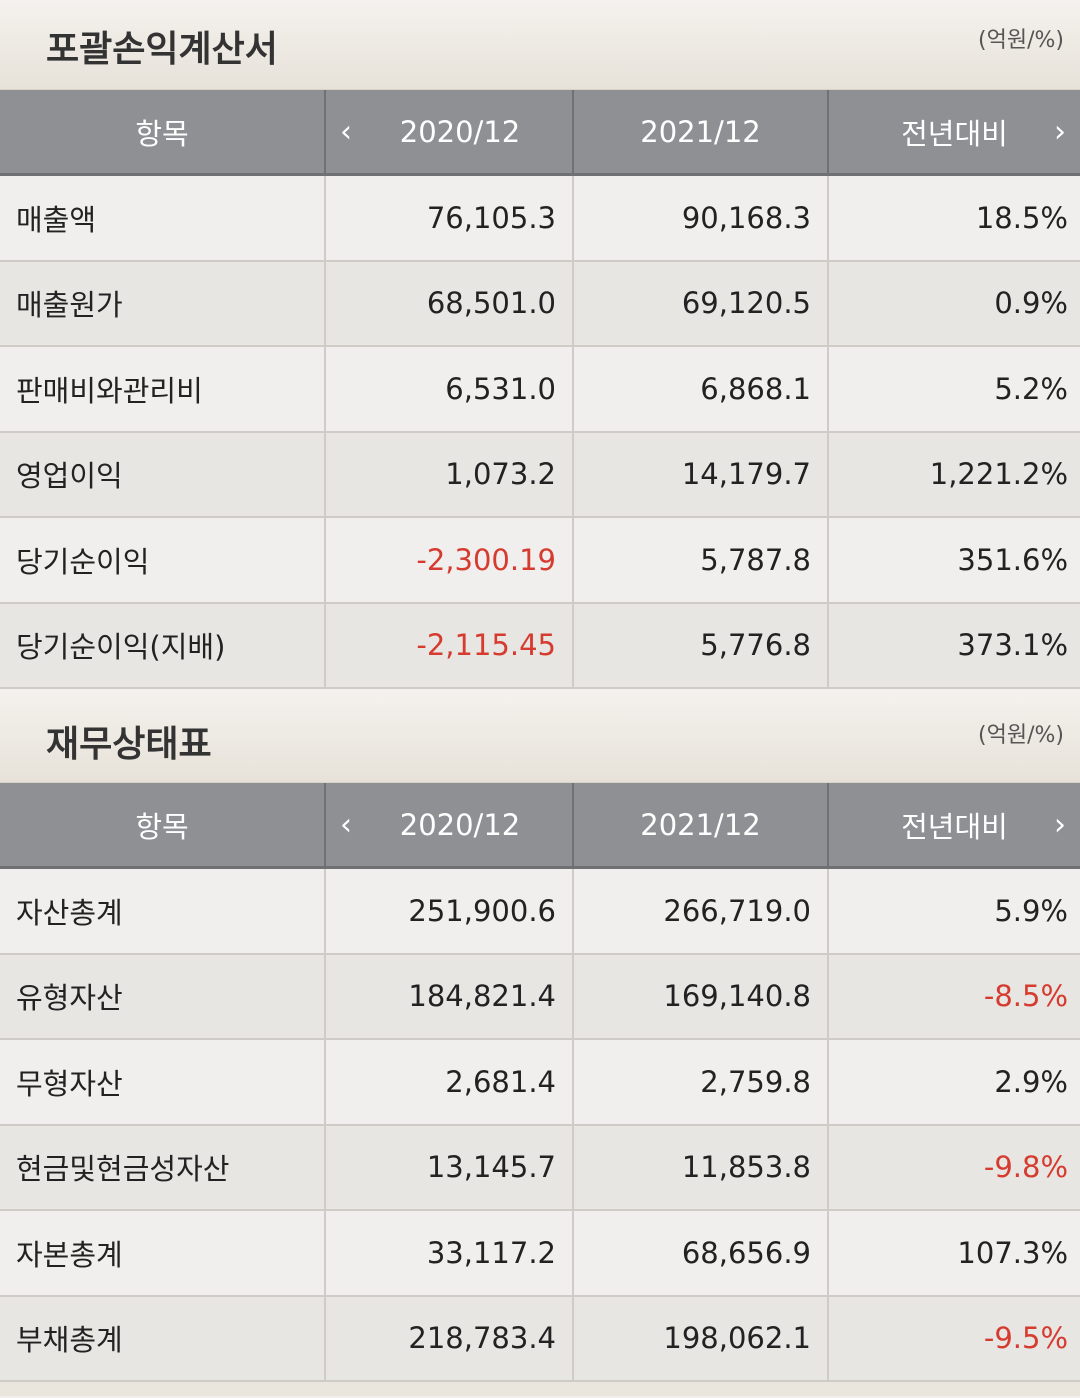  Describe the element at coordinates (450, 1253) in the screenshot. I see `row-value-2020: 33,117.2` at that location.